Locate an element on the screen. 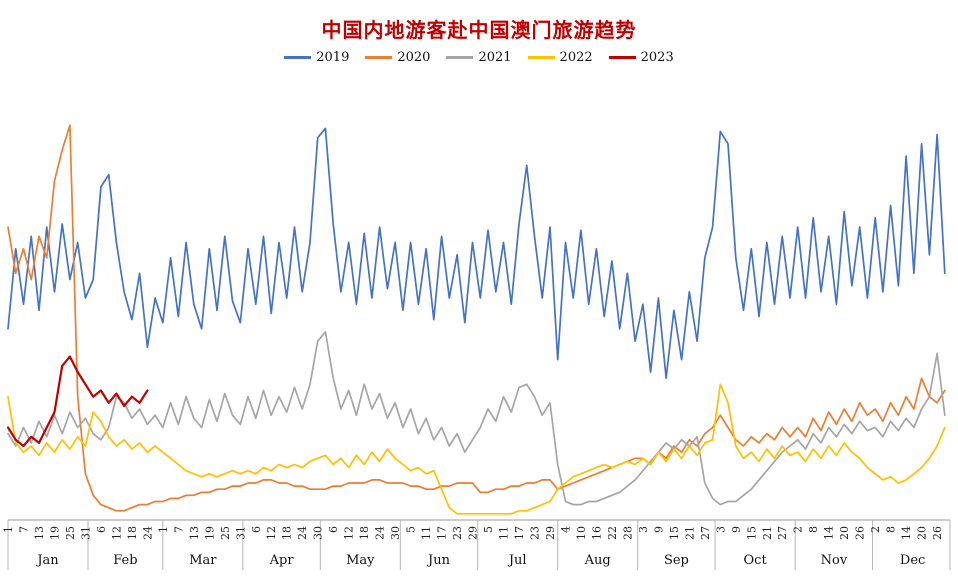  legend-swatch-2023 is located at coordinates (622, 57).